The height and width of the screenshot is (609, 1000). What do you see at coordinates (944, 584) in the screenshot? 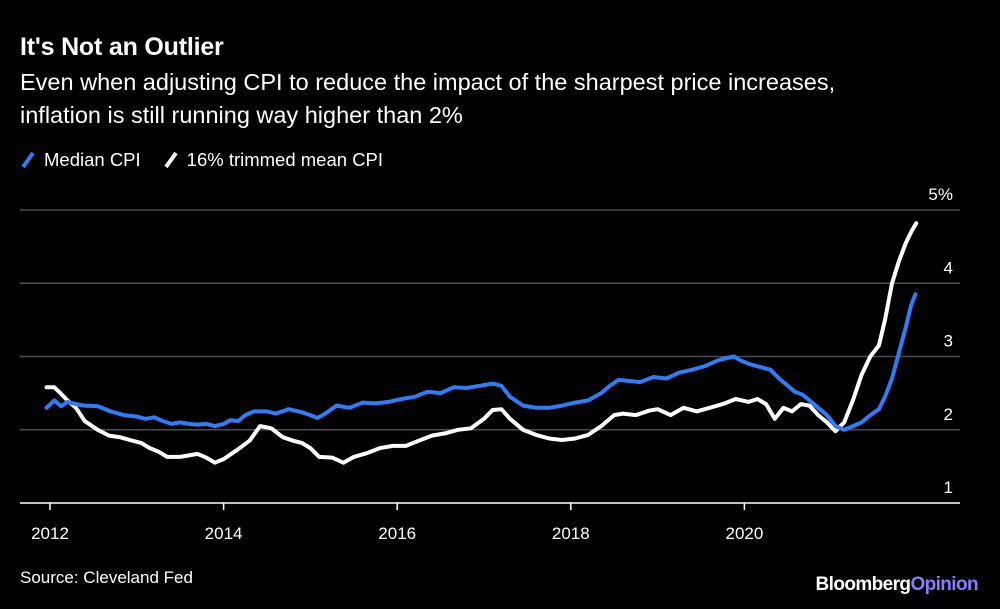
I see `brand-logo-part-2: Opinion` at bounding box center [944, 584].